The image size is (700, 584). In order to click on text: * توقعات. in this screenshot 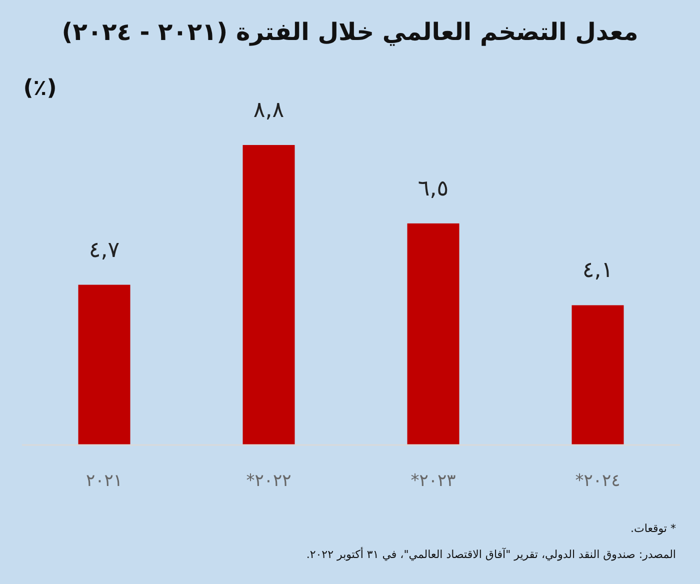, I will do `click(653, 528)`.